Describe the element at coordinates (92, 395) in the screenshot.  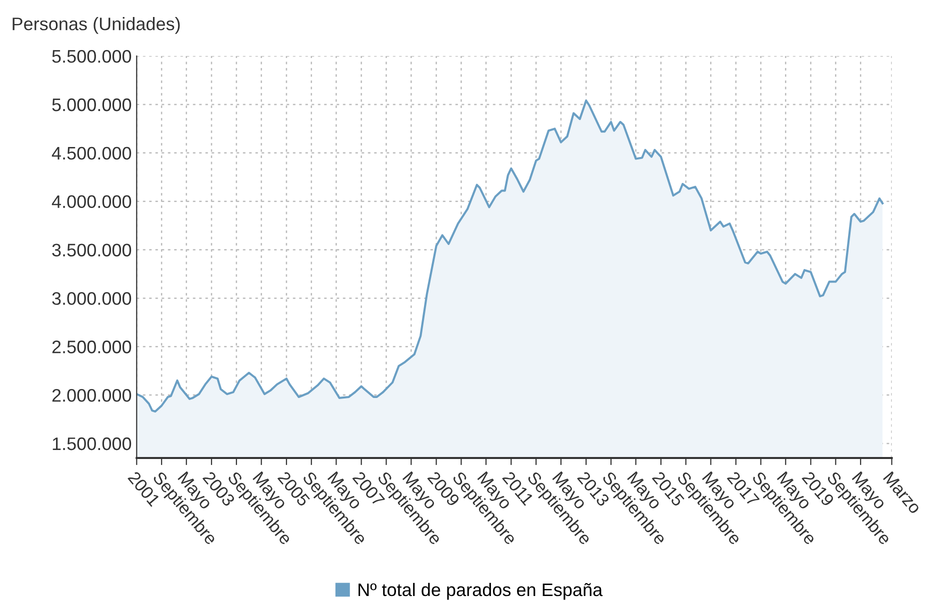
I see `y-tick-label: 2.000.000` at that location.